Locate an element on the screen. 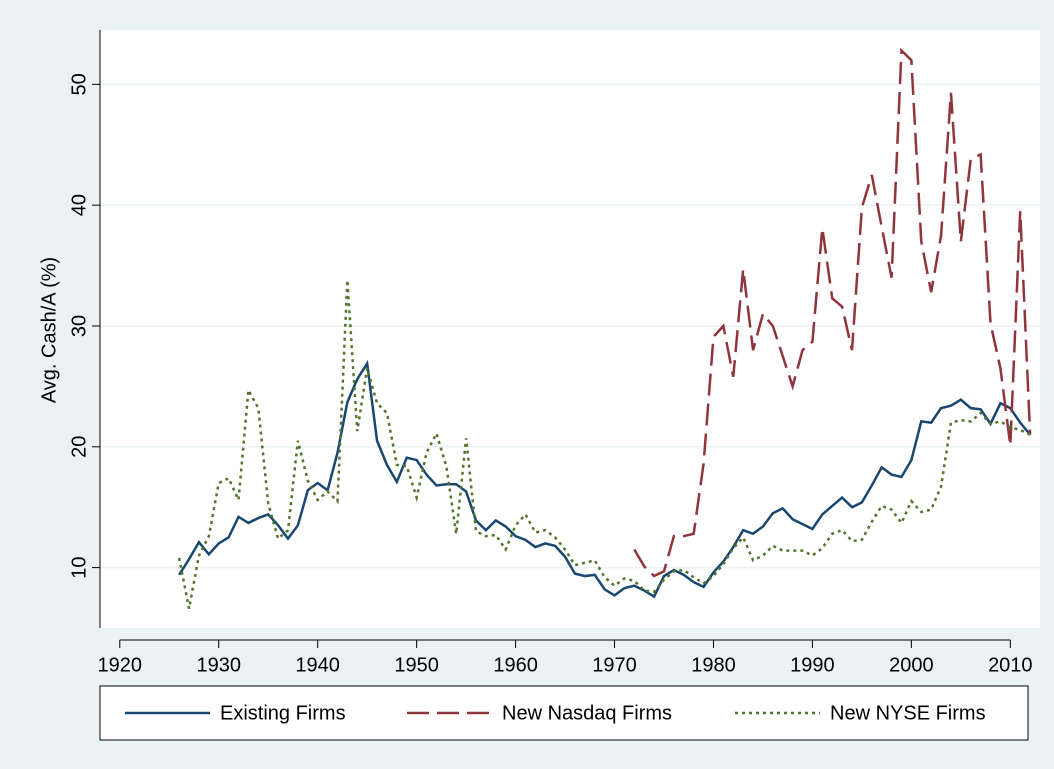 The width and height of the screenshot is (1054, 769). x-tick-label: 1940 is located at coordinates (317, 665).